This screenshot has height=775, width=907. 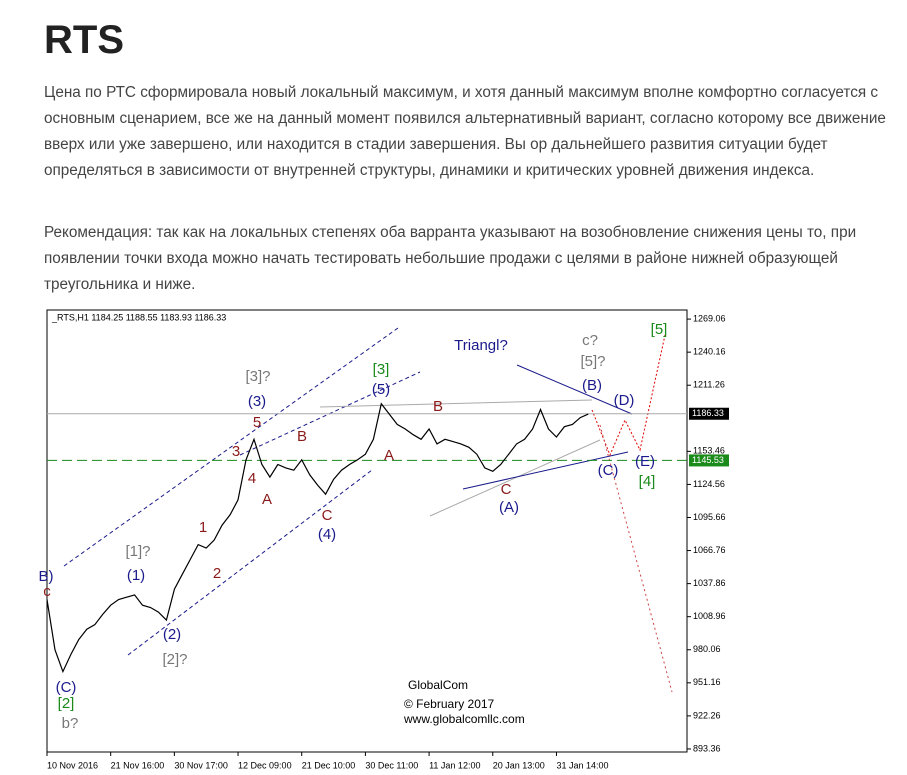 I want to click on wave-label: [5]?, so click(x=592, y=361).